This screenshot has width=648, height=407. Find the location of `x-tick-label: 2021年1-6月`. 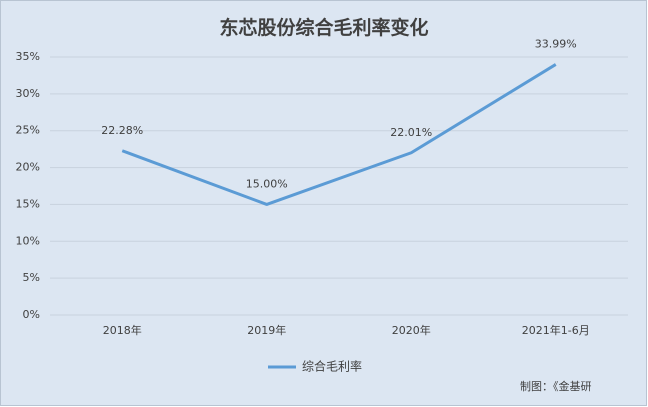

x-tick-label: 2021年1-6月 is located at coordinates (556, 330).